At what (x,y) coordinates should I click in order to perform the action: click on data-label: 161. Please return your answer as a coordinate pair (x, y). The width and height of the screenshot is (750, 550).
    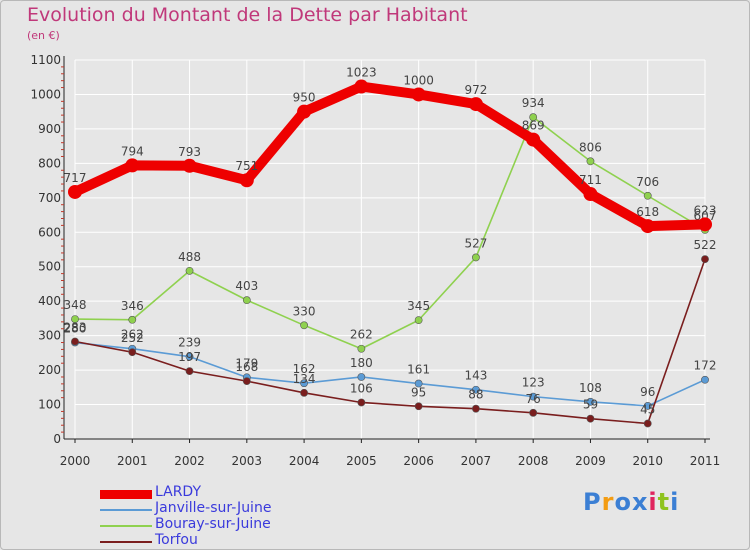
    Looking at the image, I should click on (418, 370).